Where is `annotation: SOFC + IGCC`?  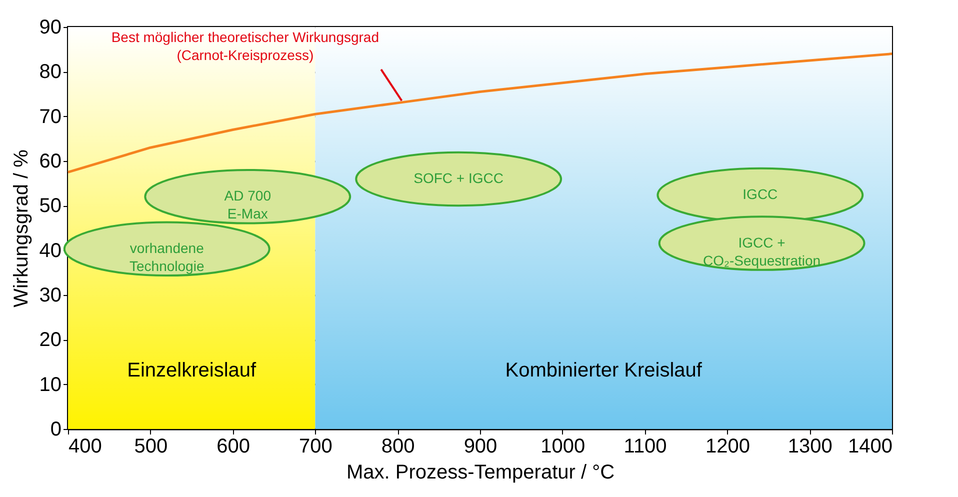
annotation: SOFC + IGCC is located at coordinates (459, 178).